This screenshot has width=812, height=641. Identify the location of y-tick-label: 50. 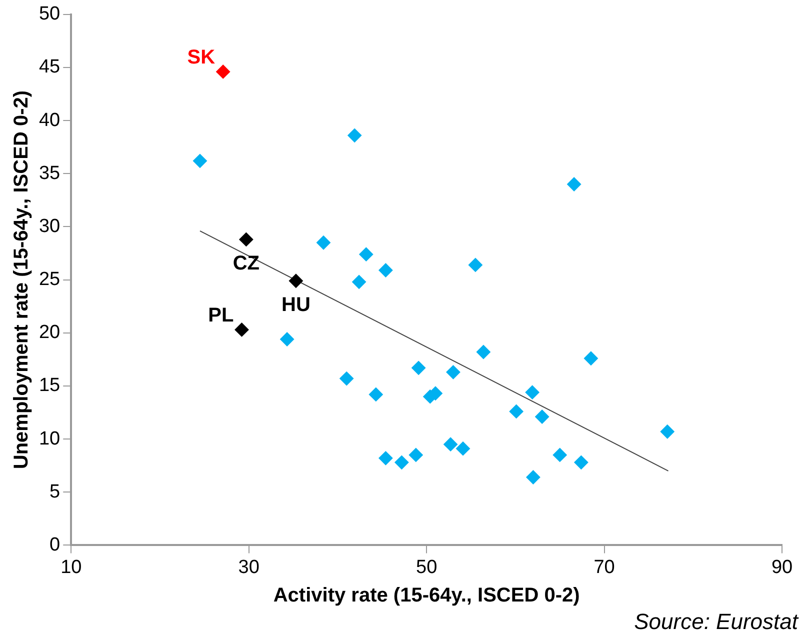
(49, 14).